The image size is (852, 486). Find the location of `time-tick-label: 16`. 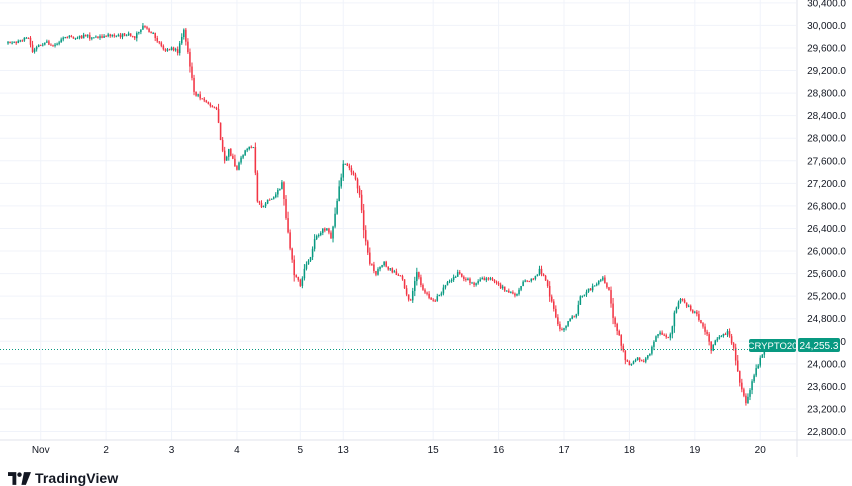

time-tick-label: 16 is located at coordinates (499, 450).